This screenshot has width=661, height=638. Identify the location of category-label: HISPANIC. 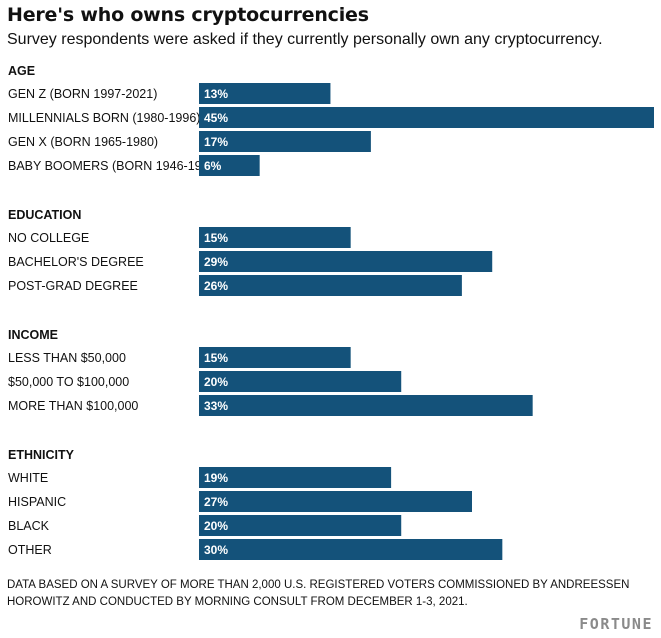
(37, 502).